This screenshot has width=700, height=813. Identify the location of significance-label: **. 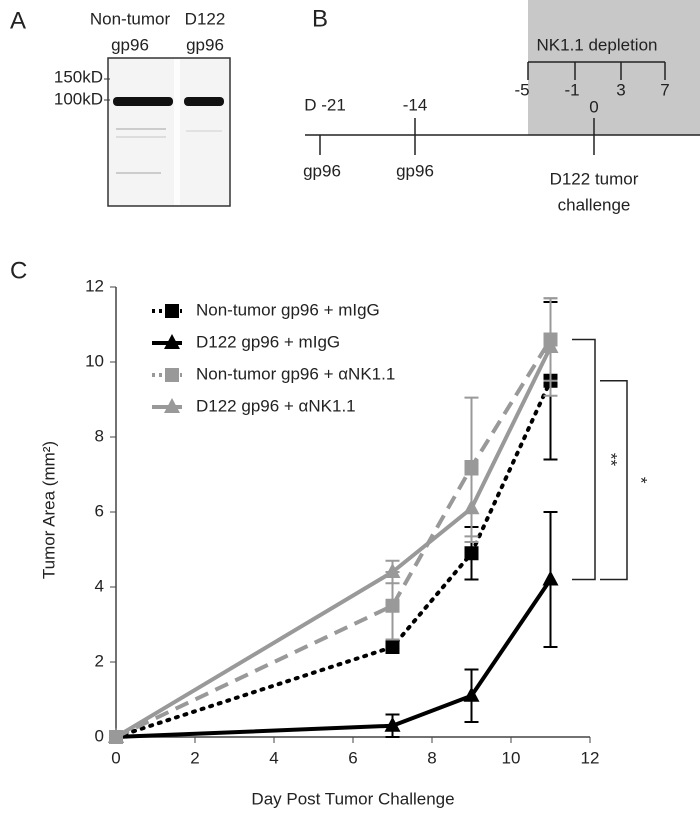
(611, 460).